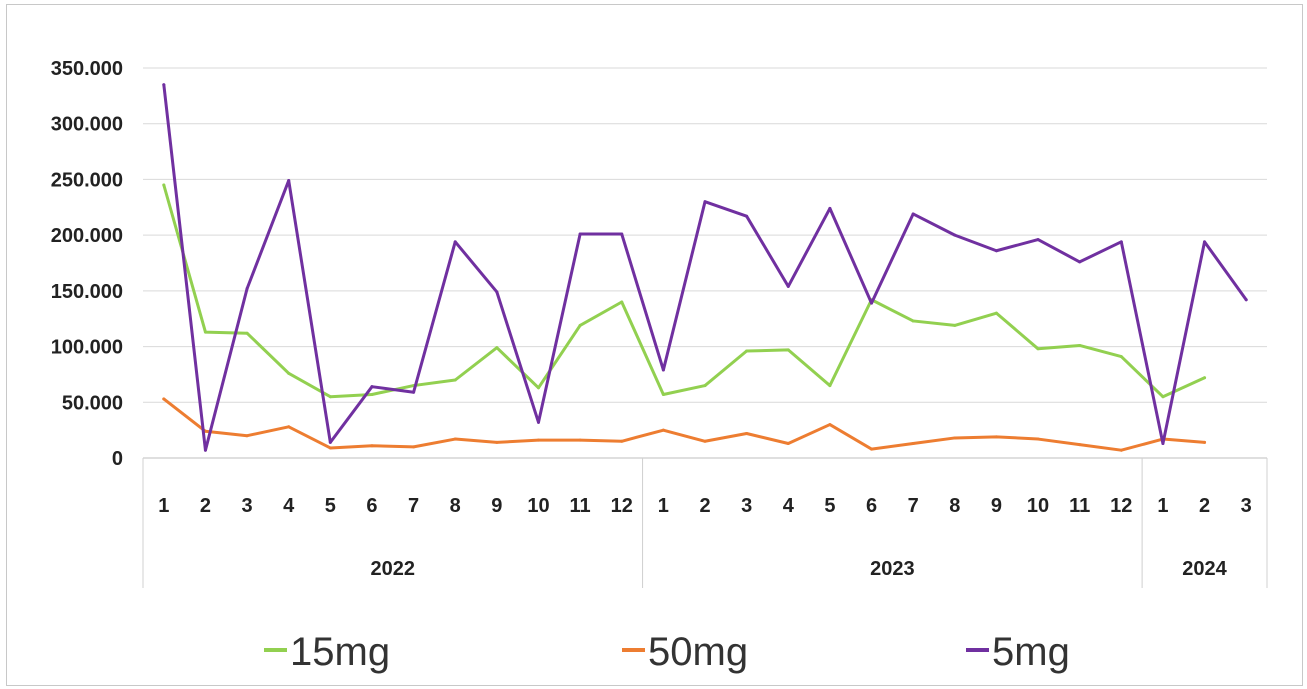 The image size is (1307, 689). What do you see at coordinates (393, 569) in the screenshot?
I see `year-group-label: 2022` at bounding box center [393, 569].